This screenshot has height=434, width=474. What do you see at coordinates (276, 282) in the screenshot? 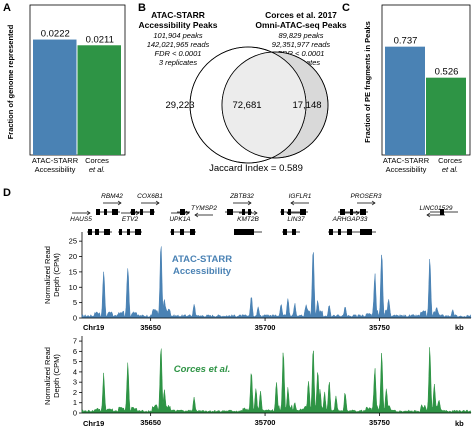
I see `track-top-signal` at bounding box center [276, 282].